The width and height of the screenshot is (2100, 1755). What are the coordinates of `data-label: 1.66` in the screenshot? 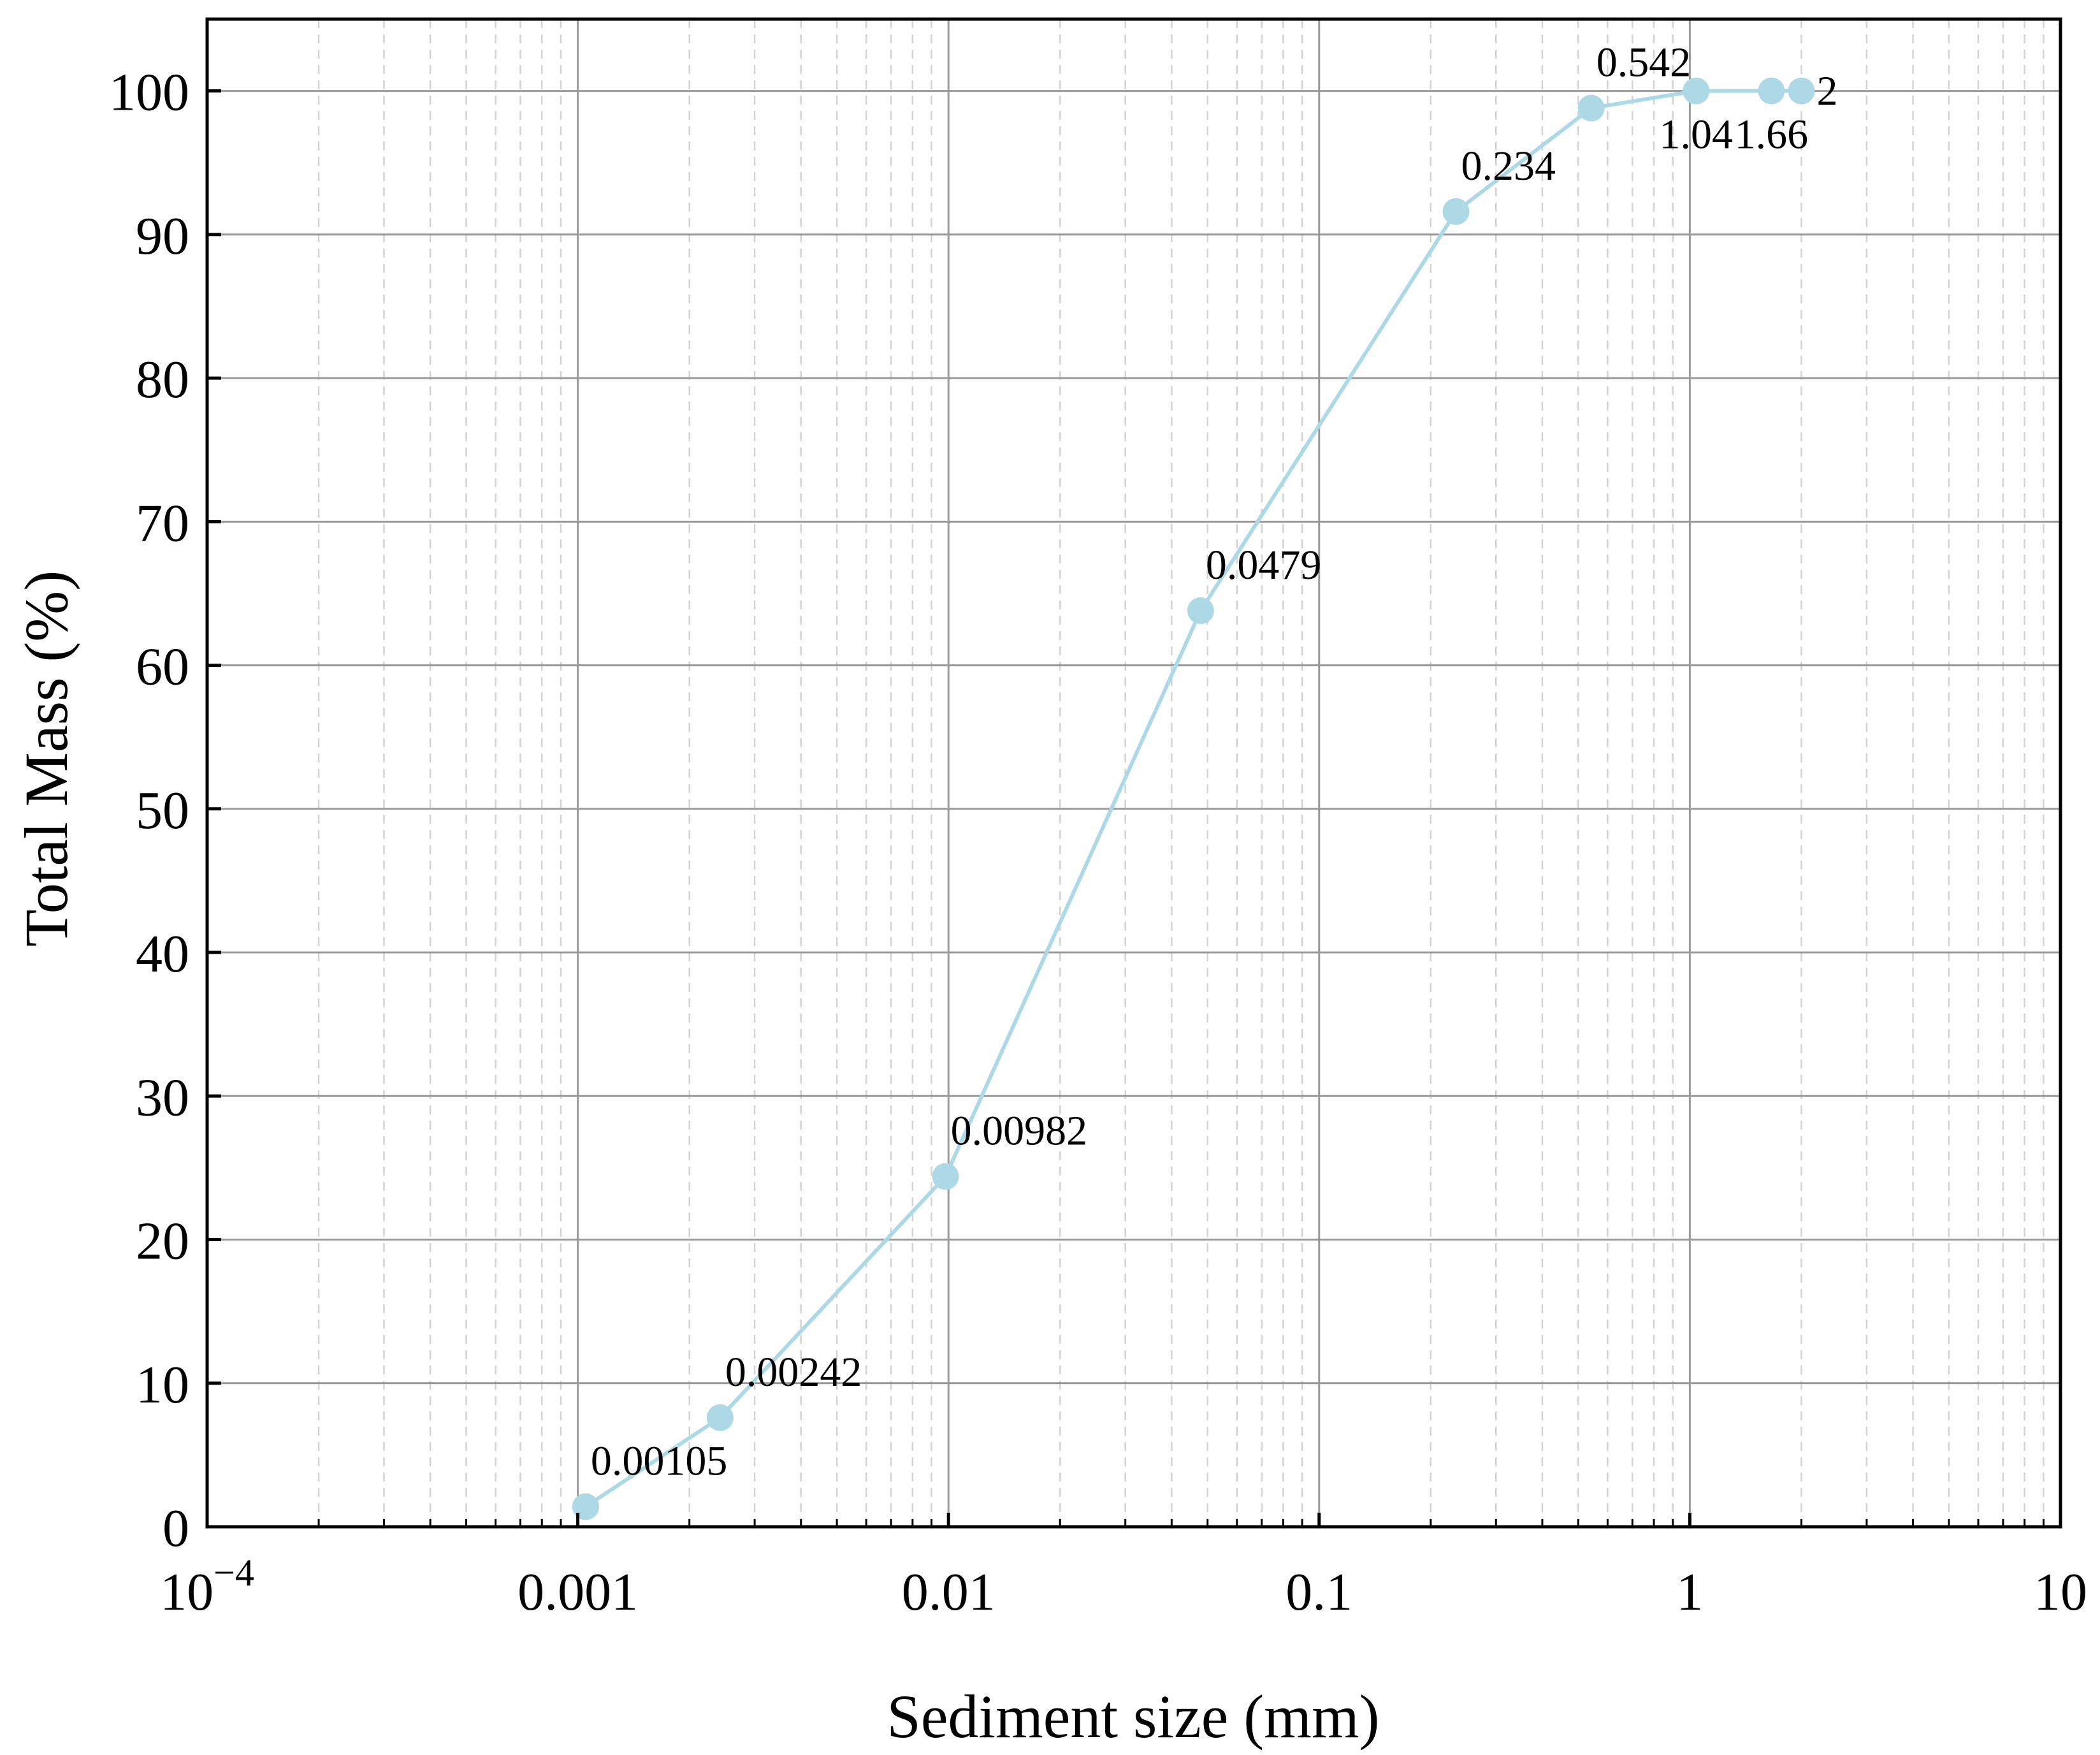 It's located at (1772, 135).